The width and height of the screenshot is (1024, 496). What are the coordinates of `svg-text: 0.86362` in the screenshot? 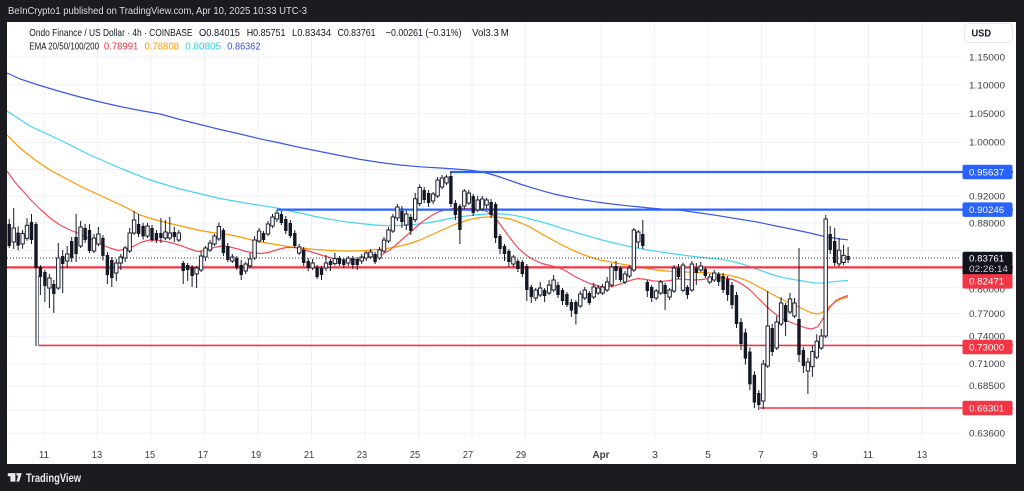 It's located at (243, 46).